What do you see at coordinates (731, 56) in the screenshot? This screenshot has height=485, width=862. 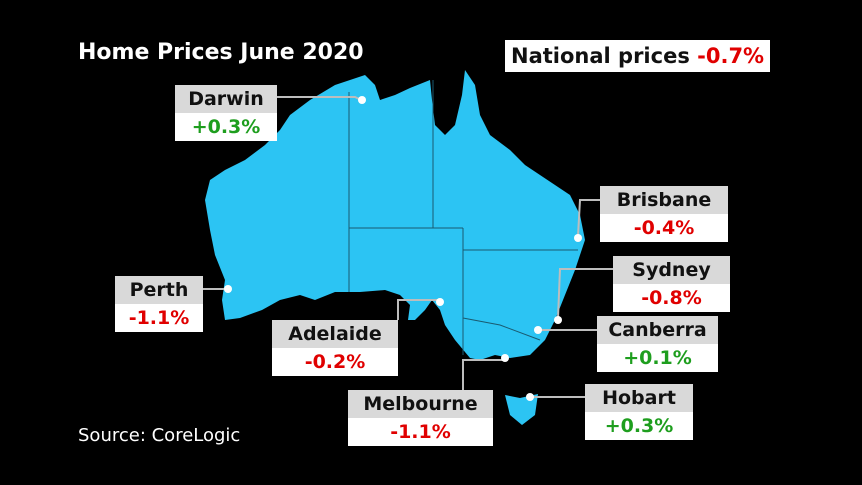 I see `national-change: -0.7%` at bounding box center [731, 56].